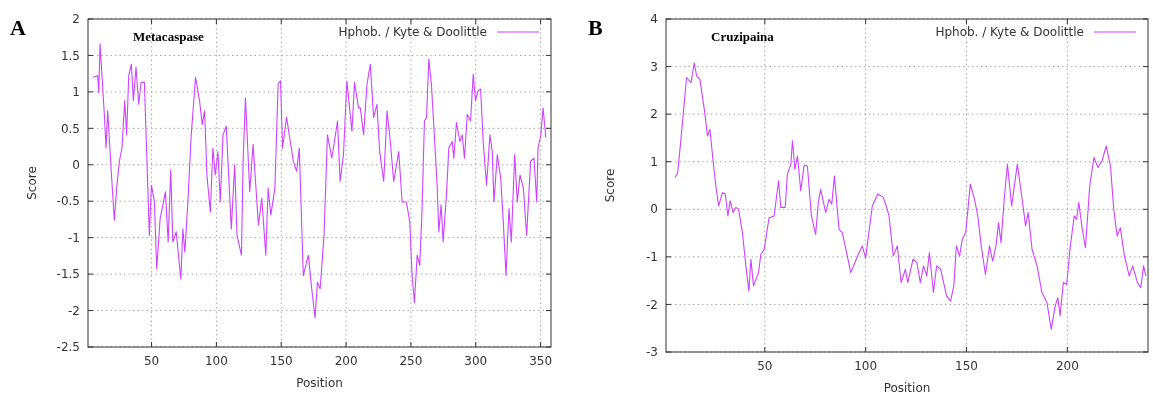 The width and height of the screenshot is (1153, 404). Describe the element at coordinates (70, 55) in the screenshot. I see `y-tick-label: 1.5` at that location.